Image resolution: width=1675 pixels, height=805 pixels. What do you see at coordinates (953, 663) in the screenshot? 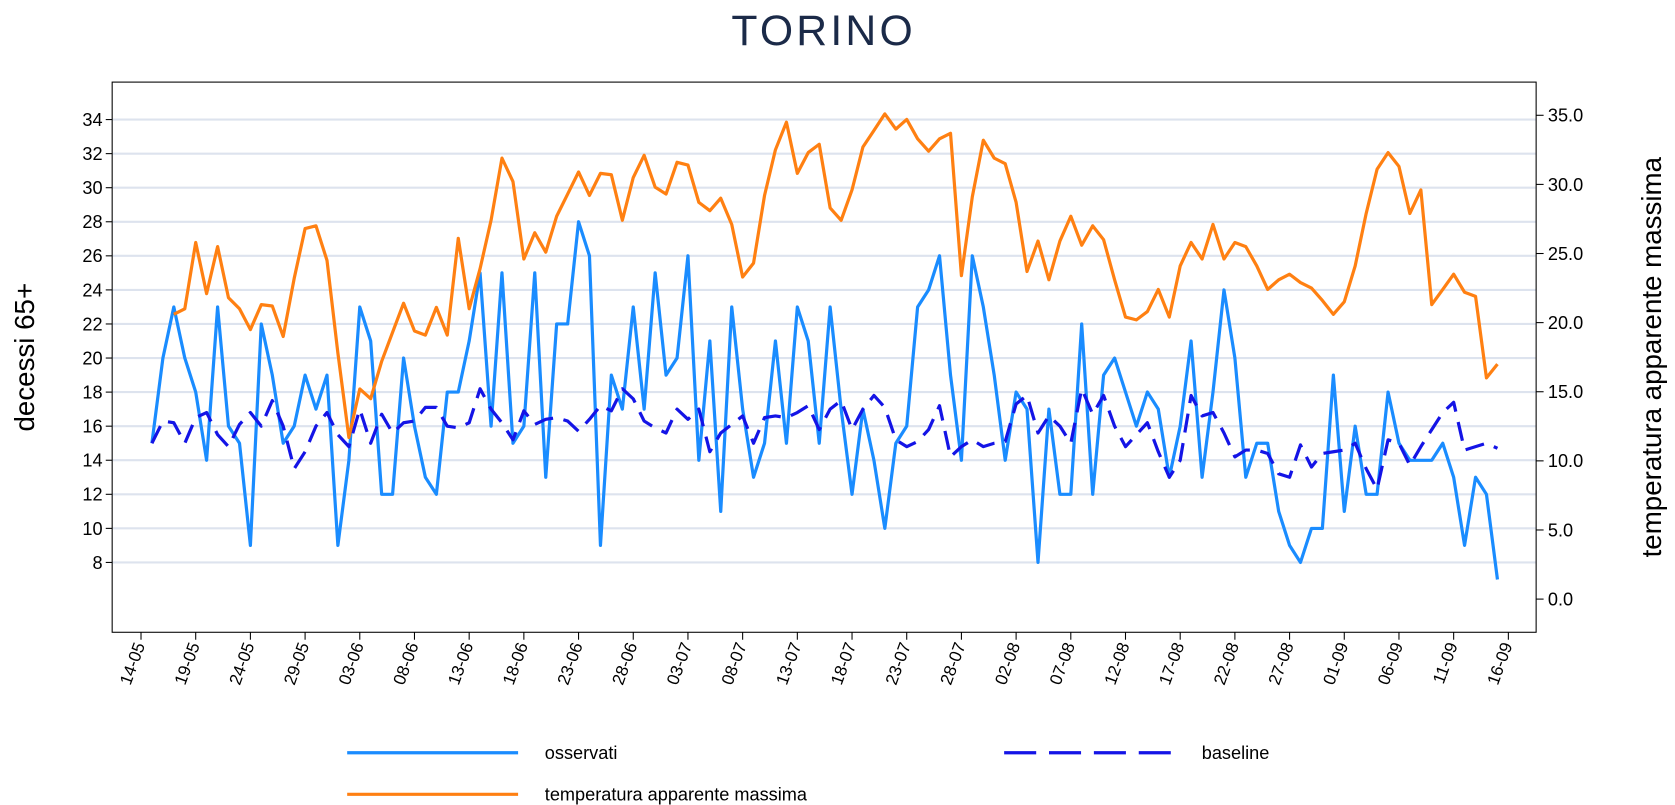
I see `x-tick-label: 28-07` at bounding box center [953, 663].